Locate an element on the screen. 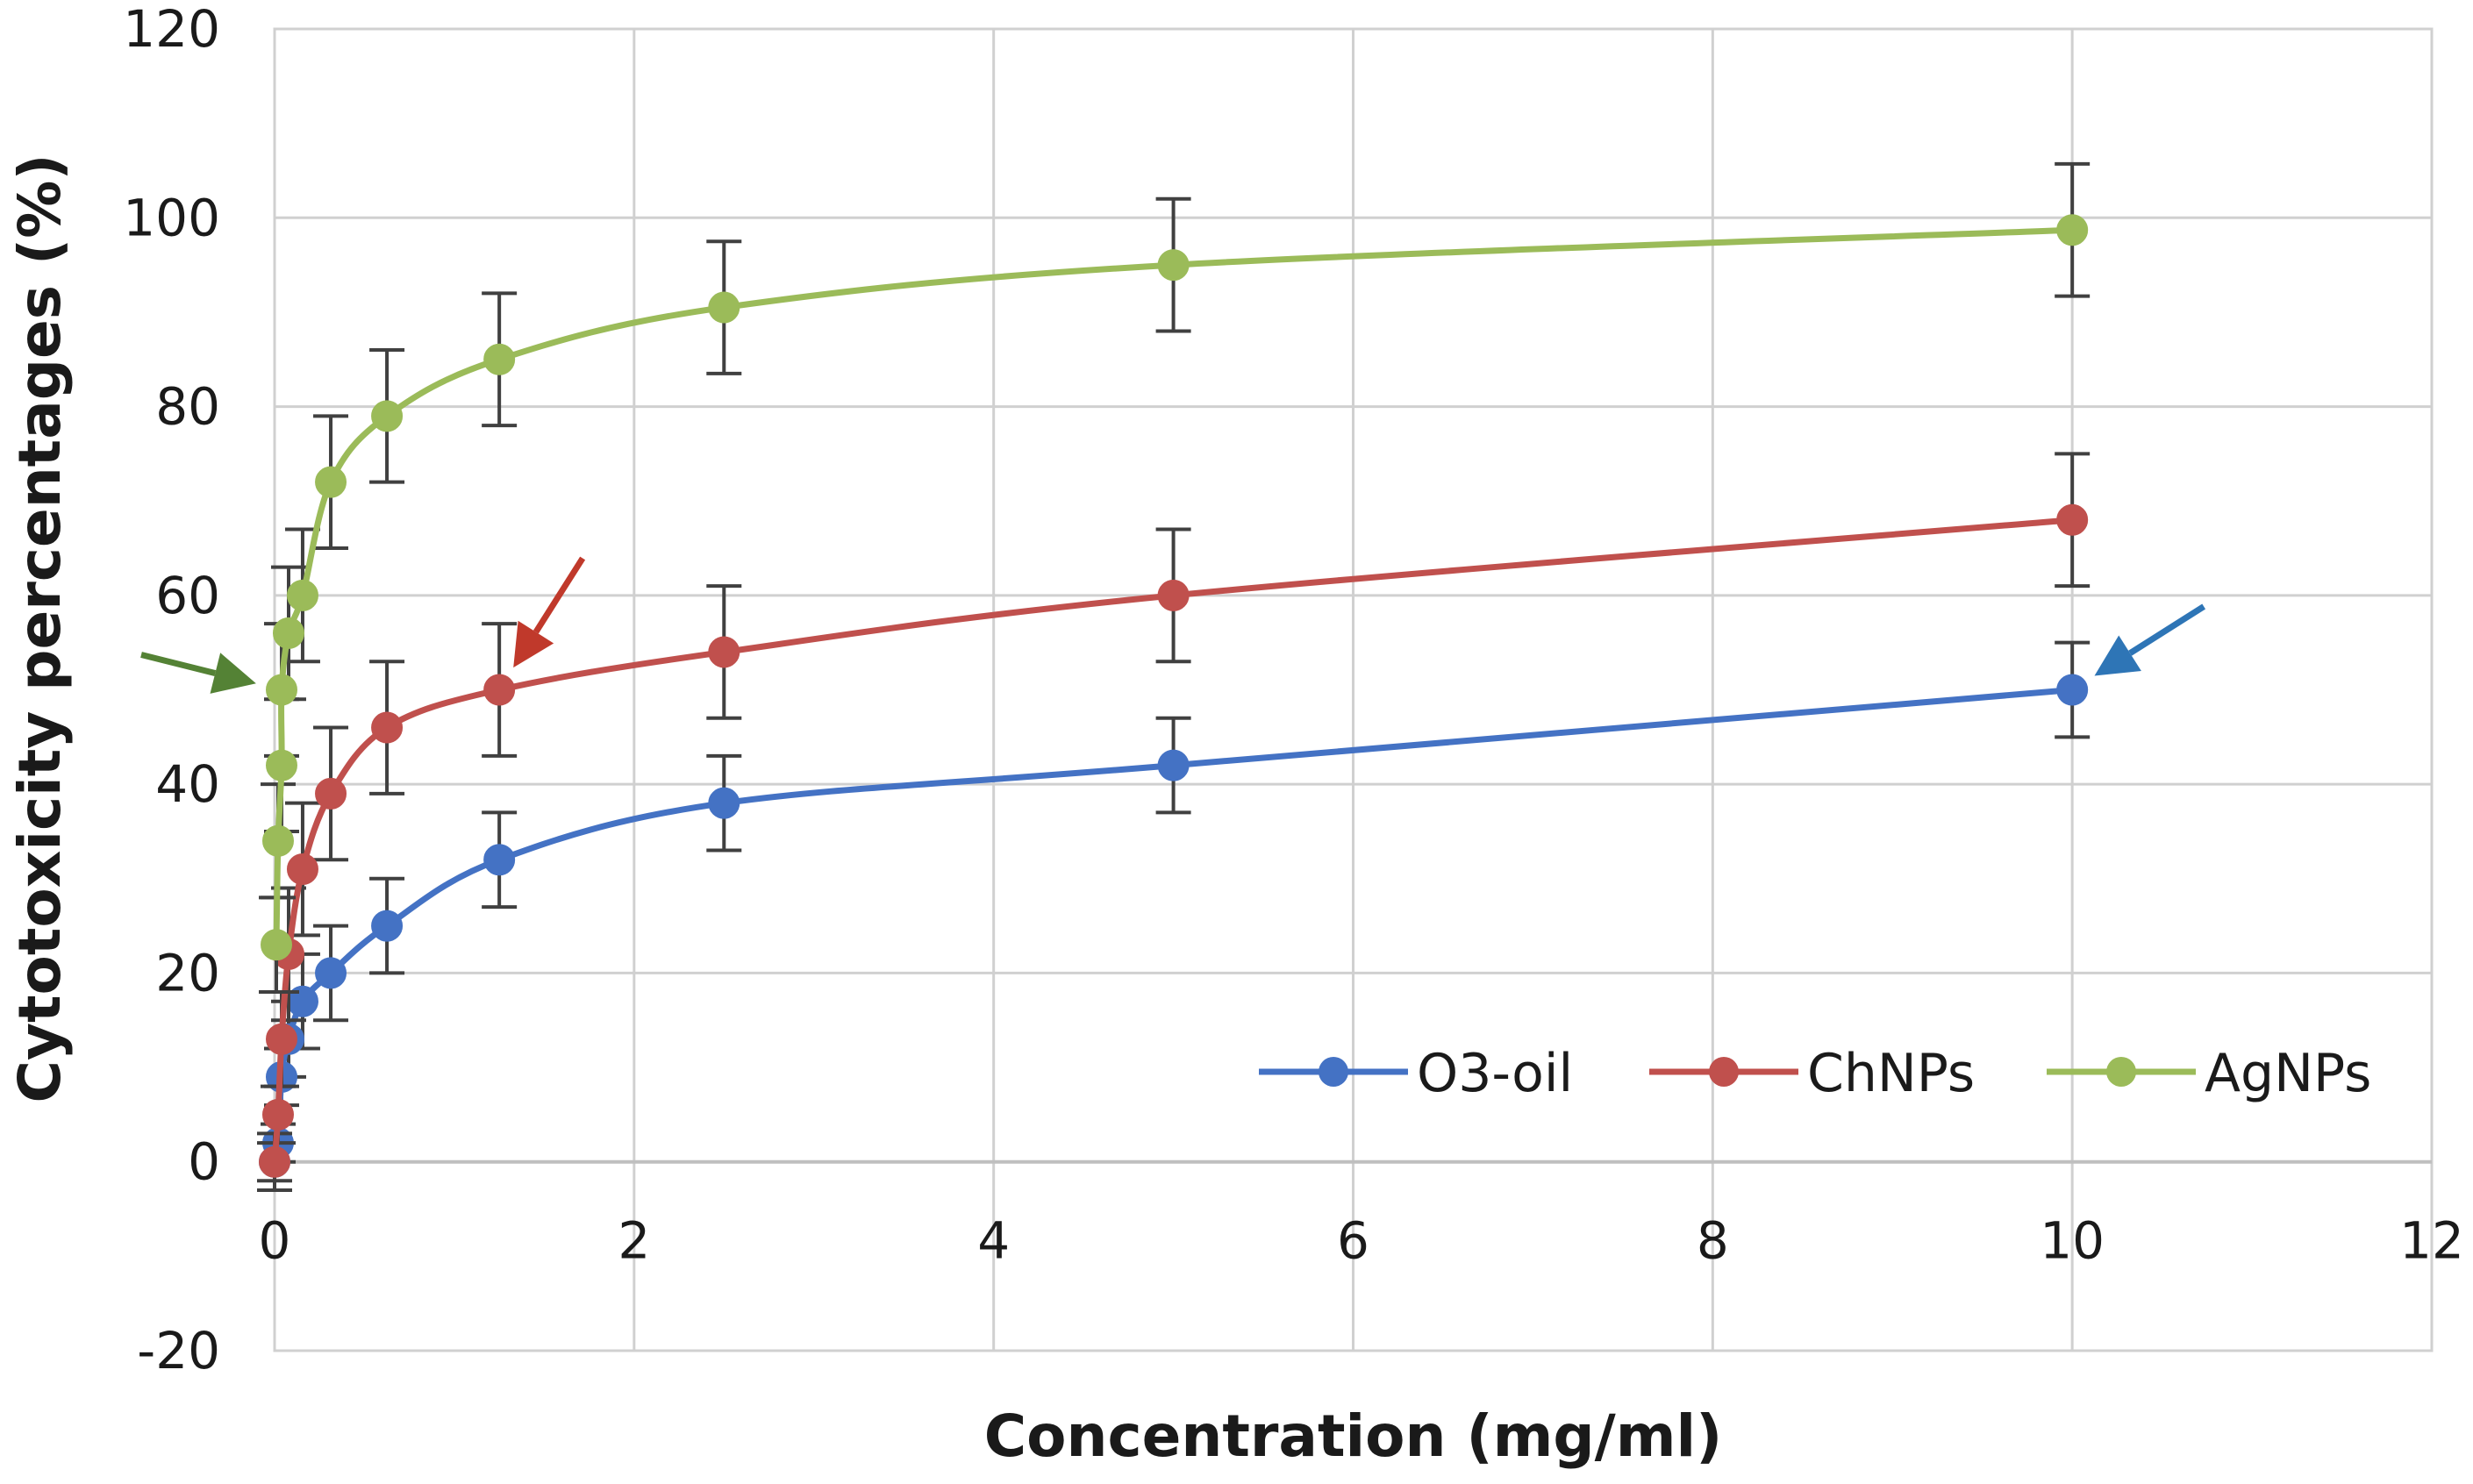 The image size is (2473, 1484). y-axis-title: Cytotoxicity percentages (%) is located at coordinates (40, 628).